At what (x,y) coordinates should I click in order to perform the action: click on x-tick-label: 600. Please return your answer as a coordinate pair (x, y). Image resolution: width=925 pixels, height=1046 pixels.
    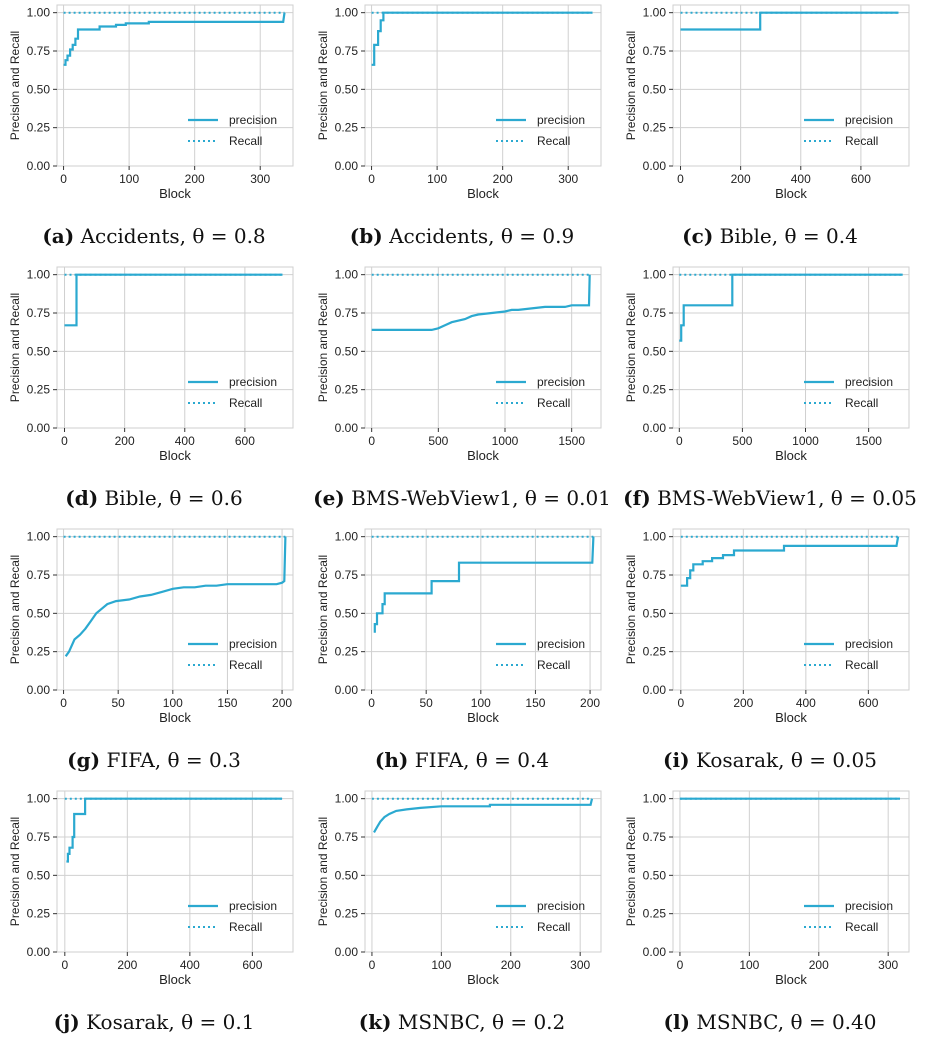
    Looking at the image, I should click on (245, 441).